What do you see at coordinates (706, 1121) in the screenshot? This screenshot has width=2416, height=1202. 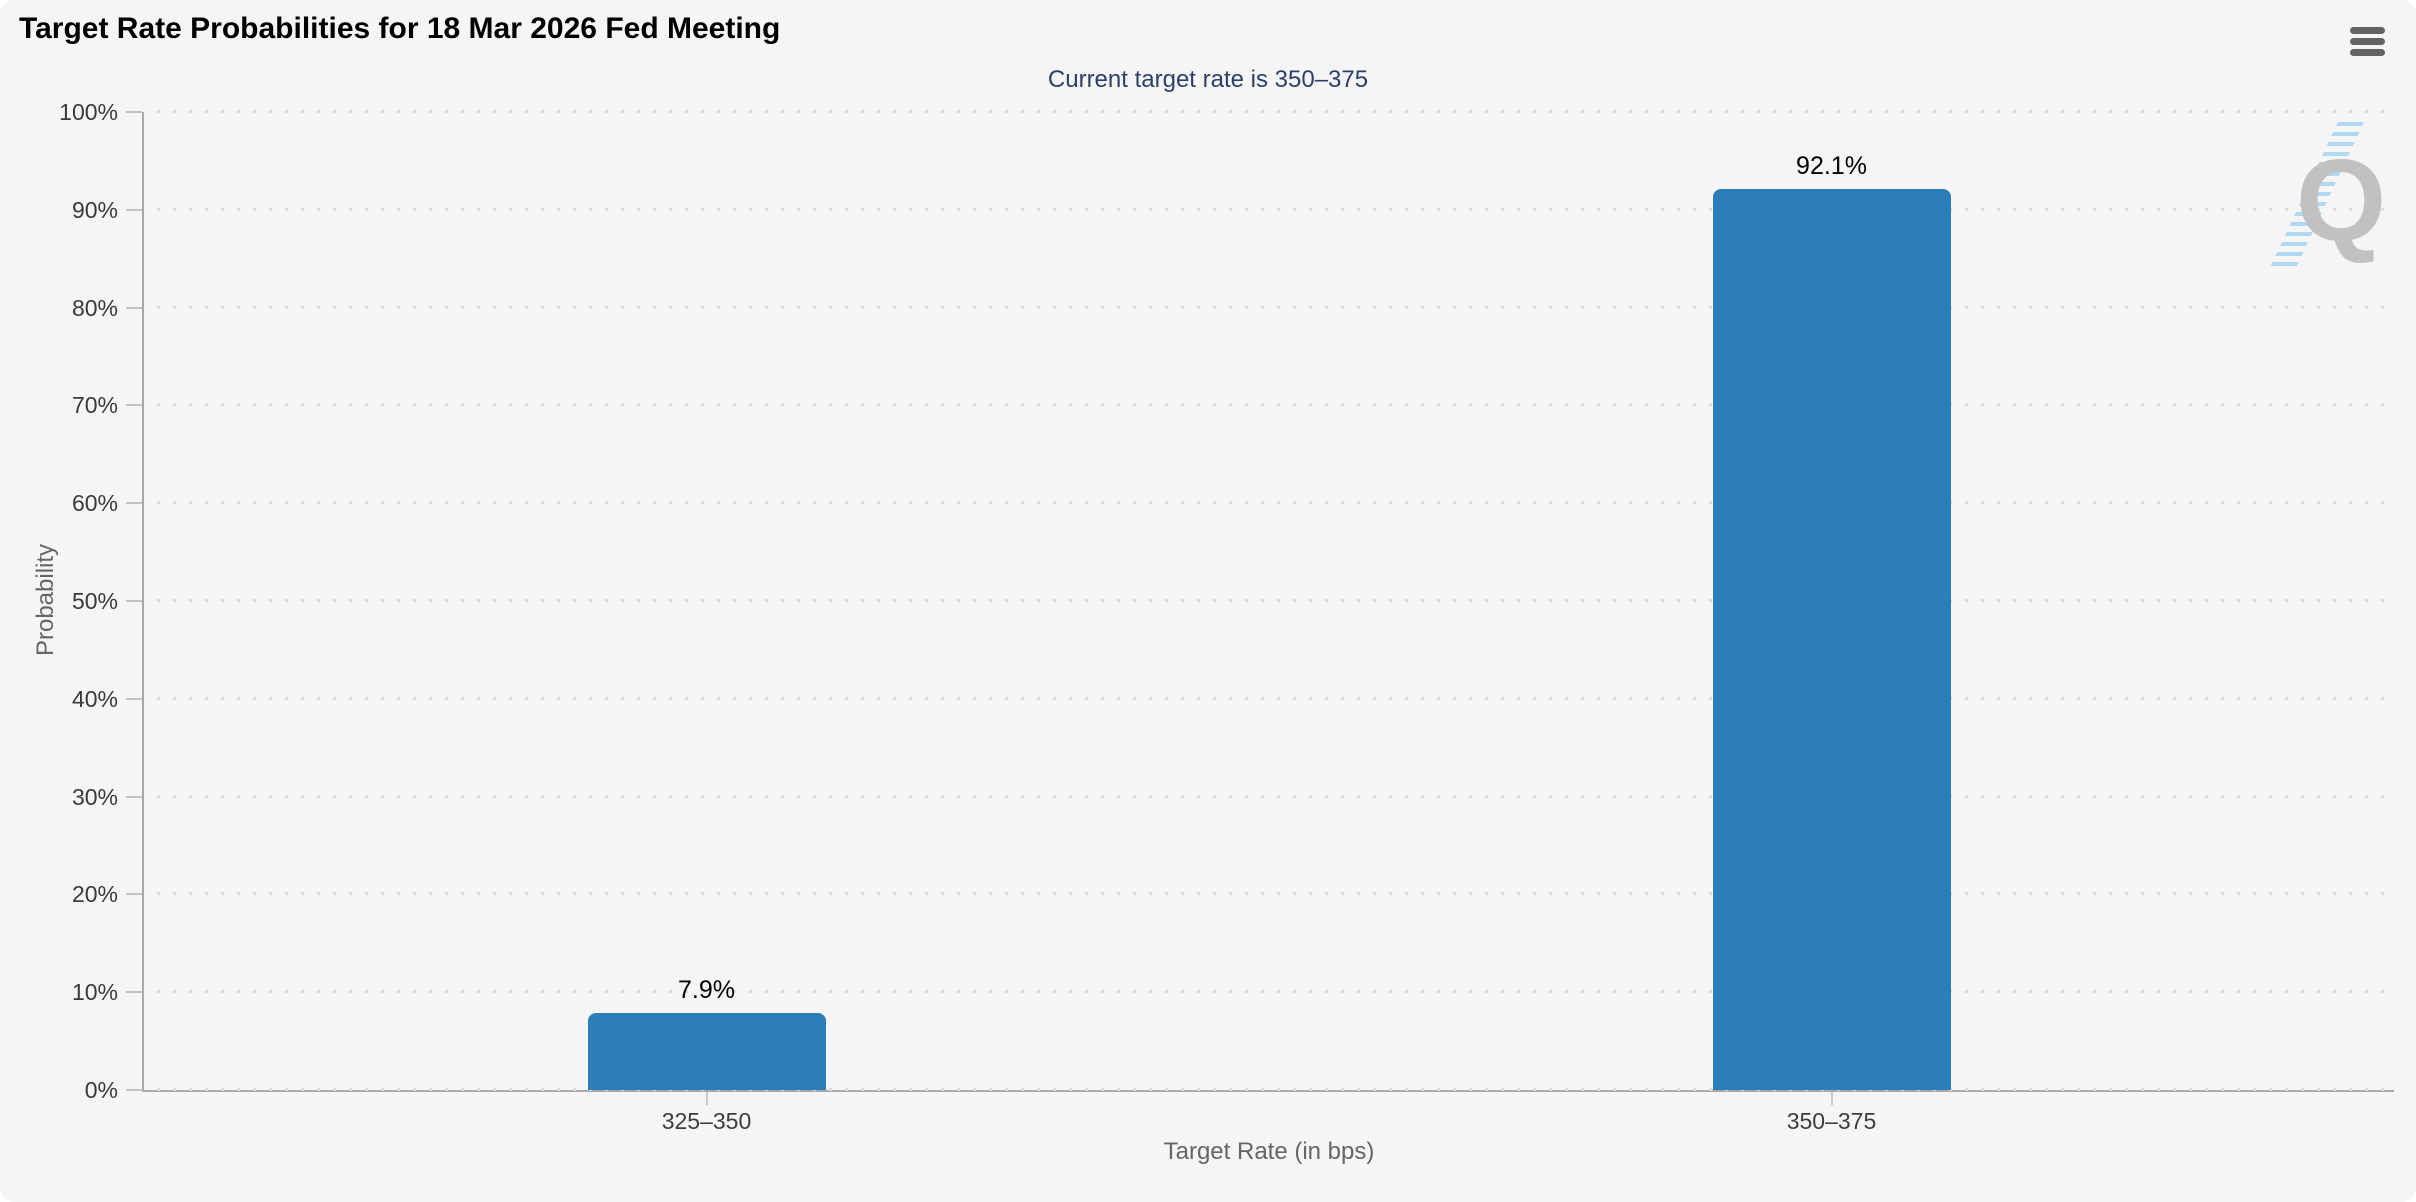 I see `x-axis-category-label: 325–350` at bounding box center [706, 1121].